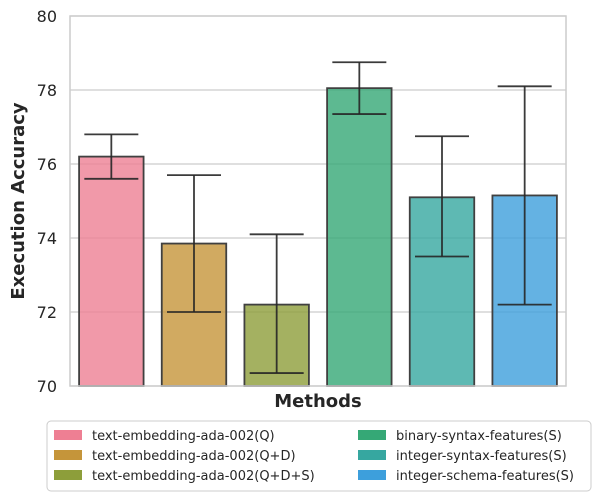 The image size is (601, 500). Describe the element at coordinates (18, 201) in the screenshot. I see `y-axis-label: Execution Accuracy` at that location.